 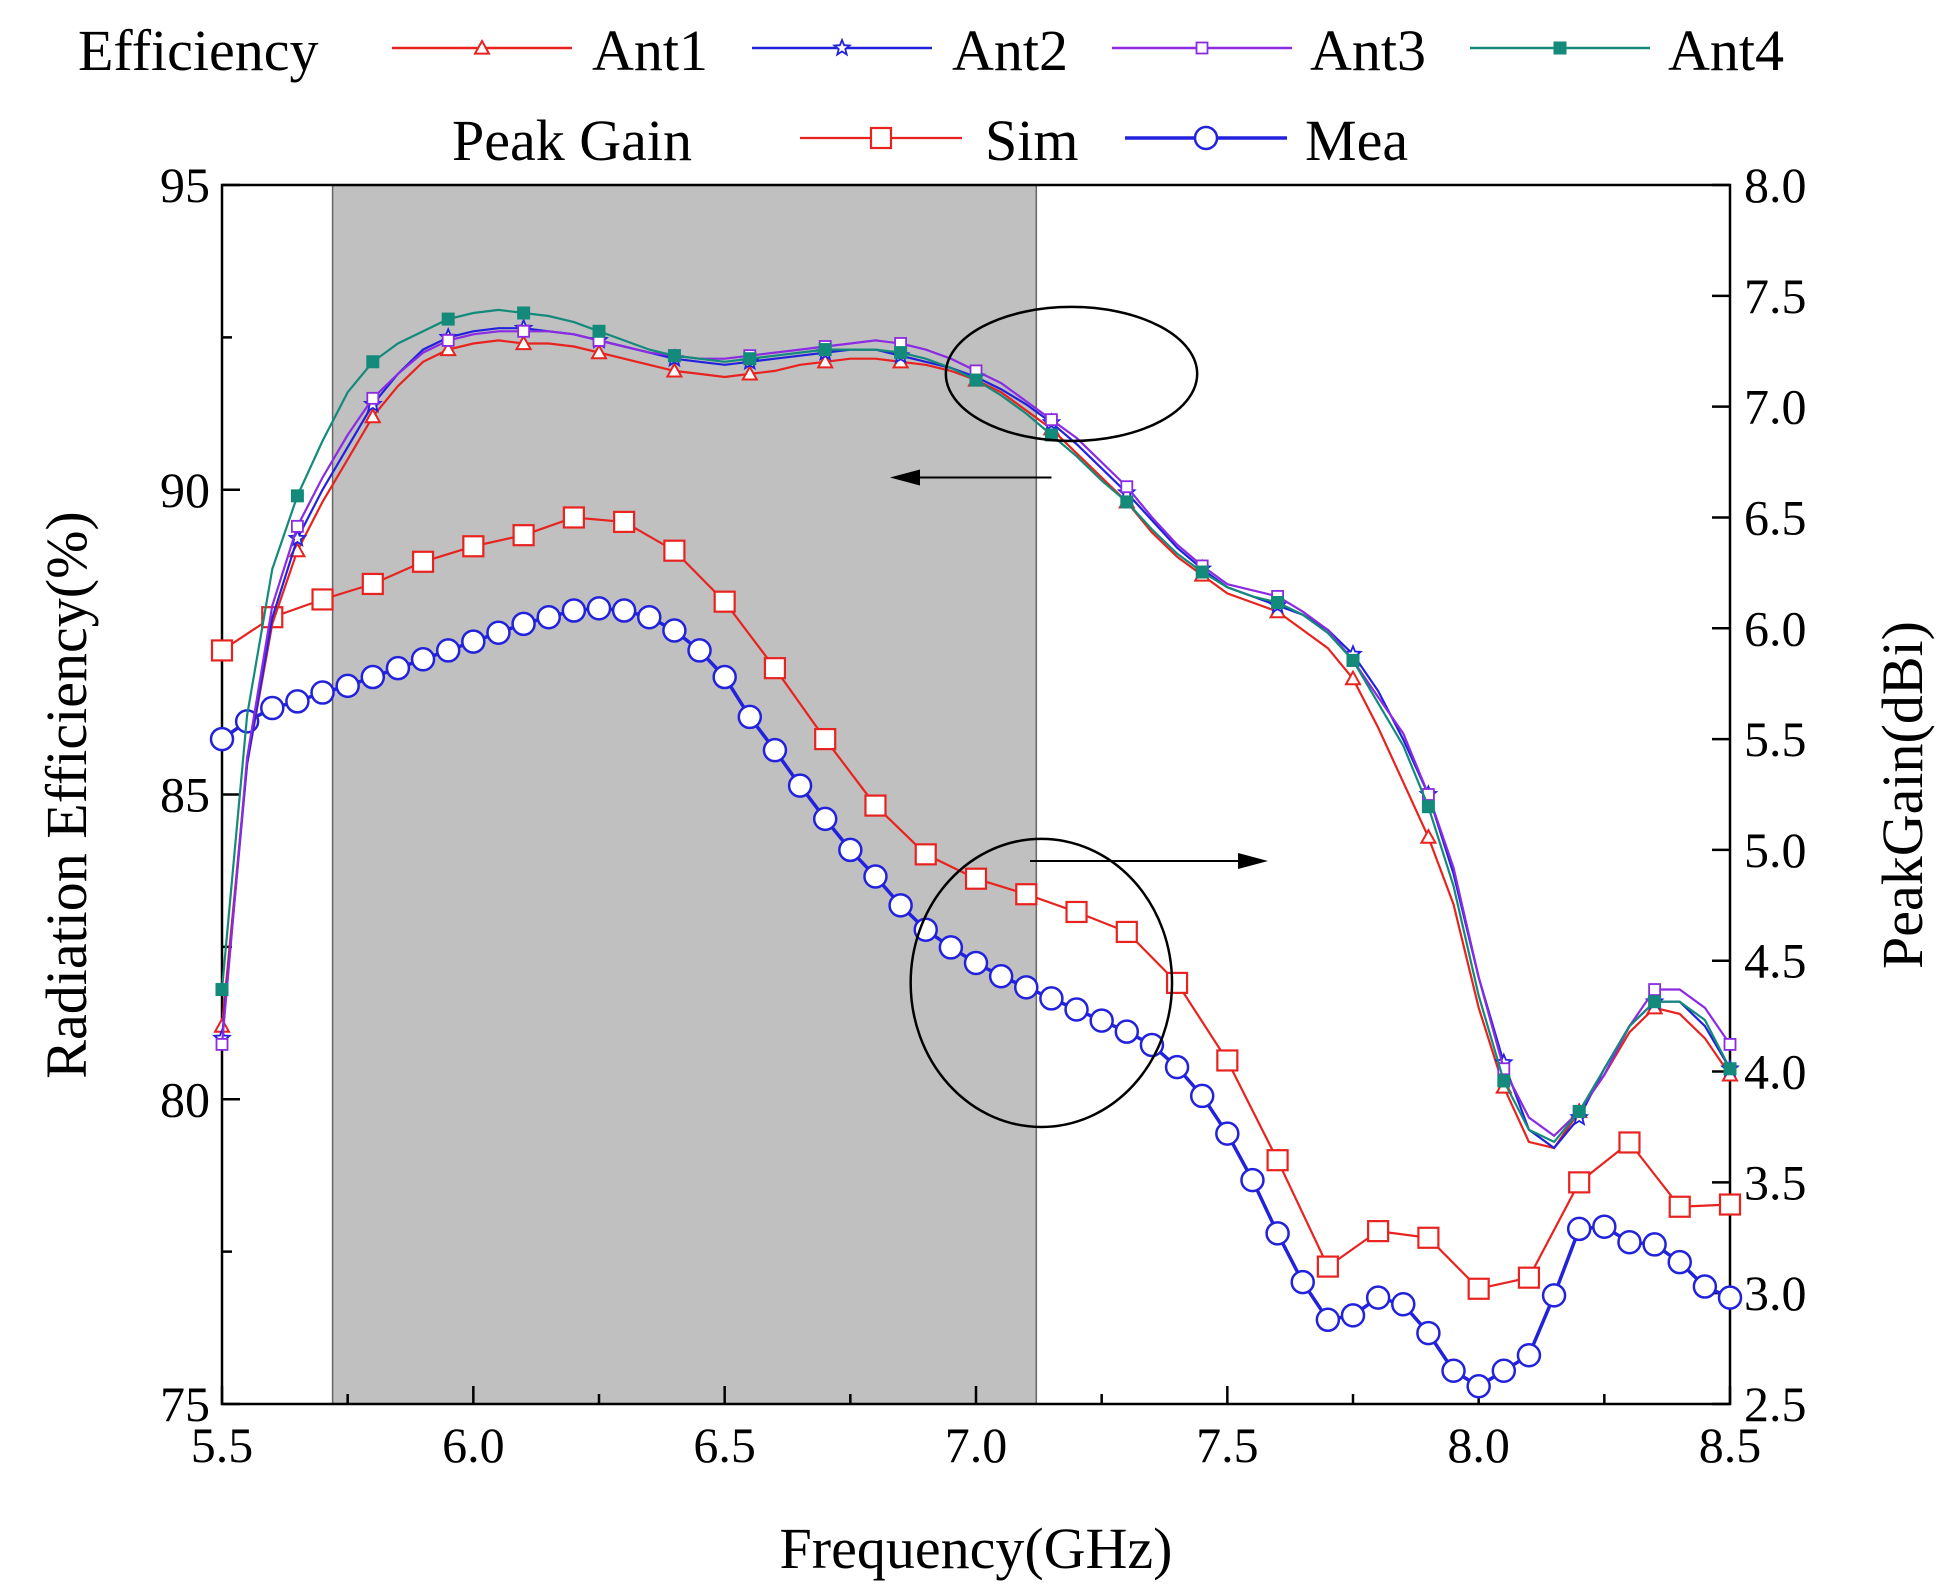 What do you see at coordinates (1775, 628) in the screenshot?
I see `y2-tick-label: 6.0` at bounding box center [1775, 628].